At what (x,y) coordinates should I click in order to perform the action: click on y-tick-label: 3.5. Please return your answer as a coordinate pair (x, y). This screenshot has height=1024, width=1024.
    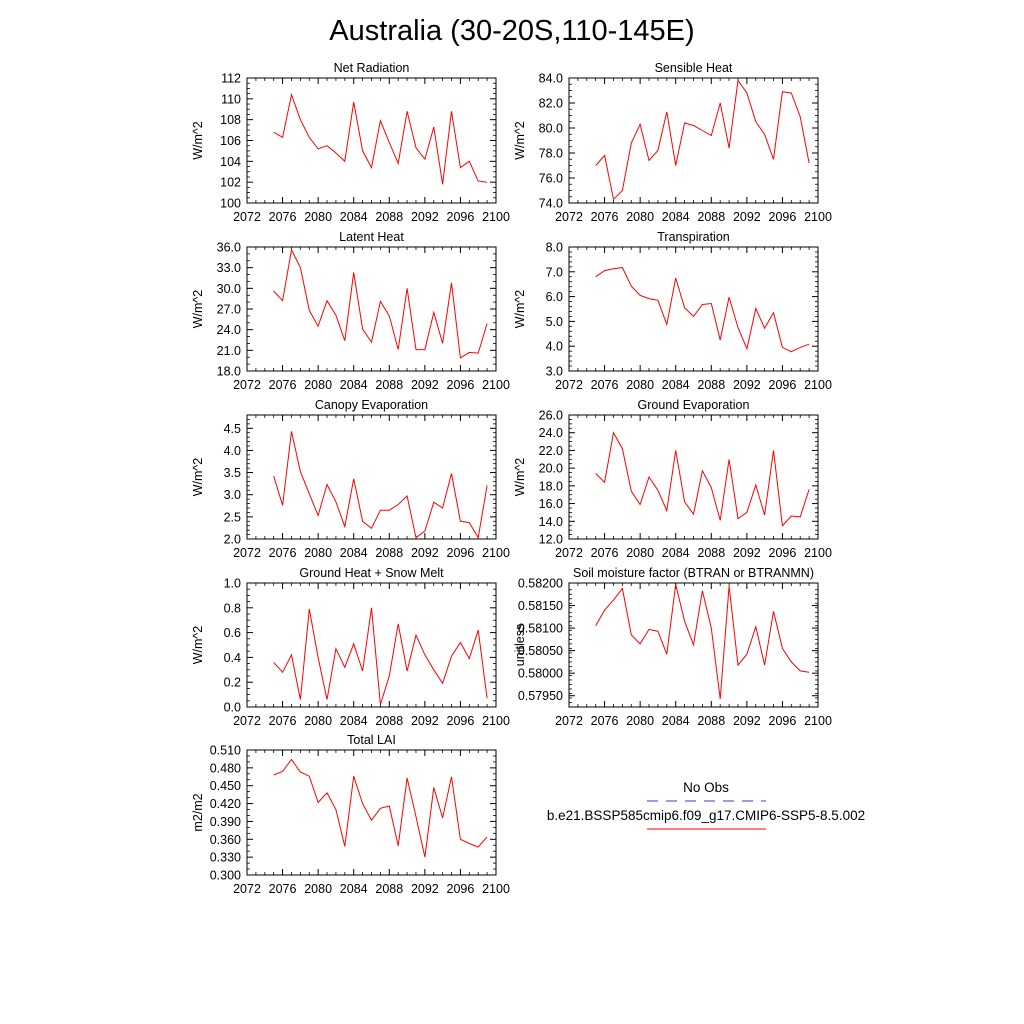
    Looking at the image, I should click on (232, 473).